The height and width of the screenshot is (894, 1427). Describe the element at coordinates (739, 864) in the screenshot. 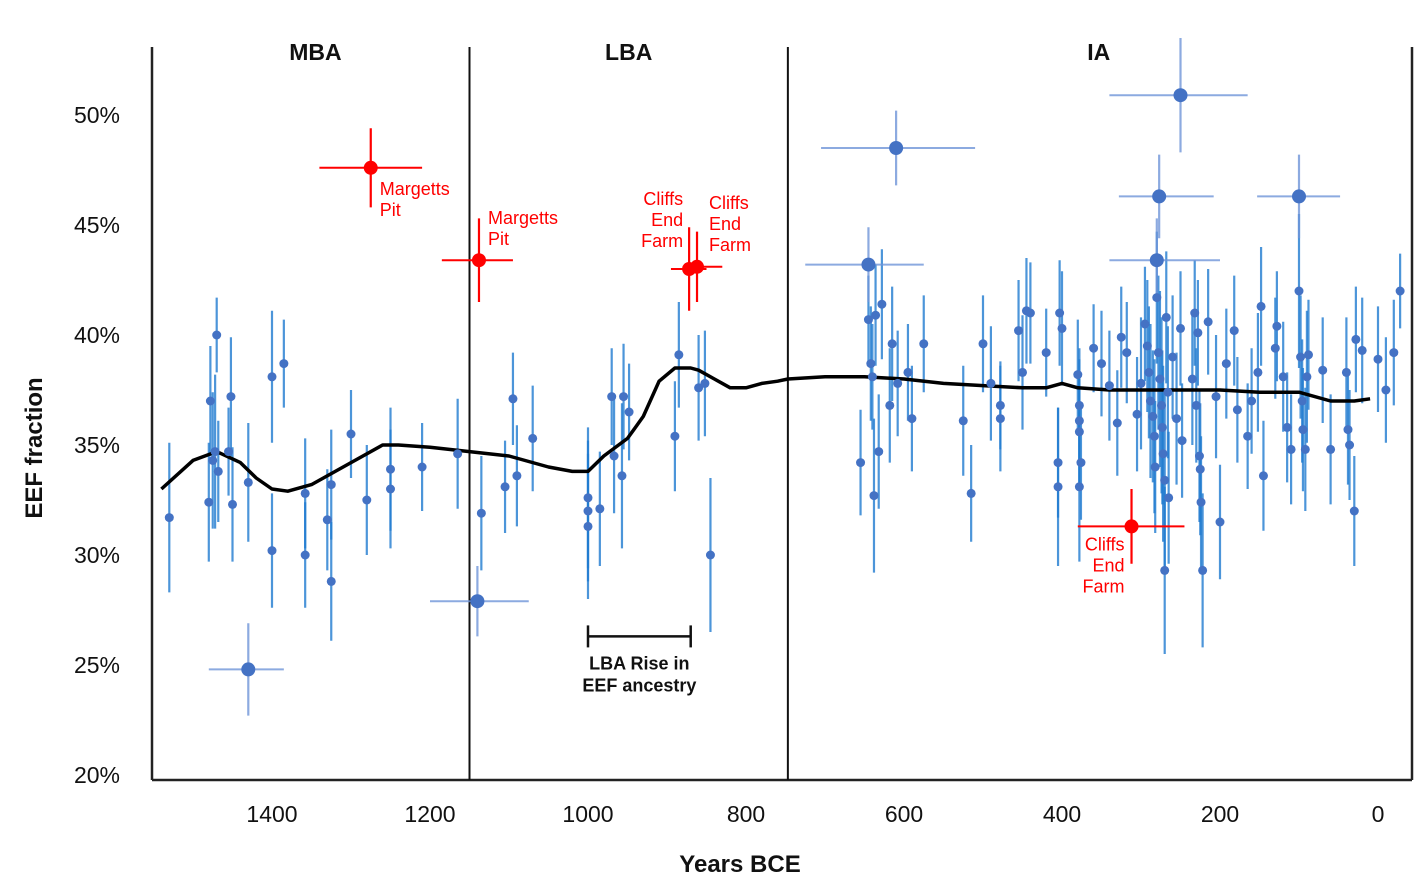

I see `x-axis-title: Years BCE` at that location.